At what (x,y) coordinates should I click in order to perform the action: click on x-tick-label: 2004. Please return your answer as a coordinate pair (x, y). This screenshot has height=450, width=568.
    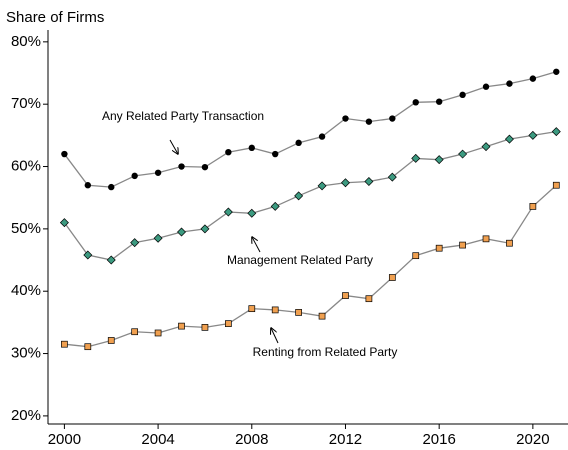
    Looking at the image, I should click on (157, 439).